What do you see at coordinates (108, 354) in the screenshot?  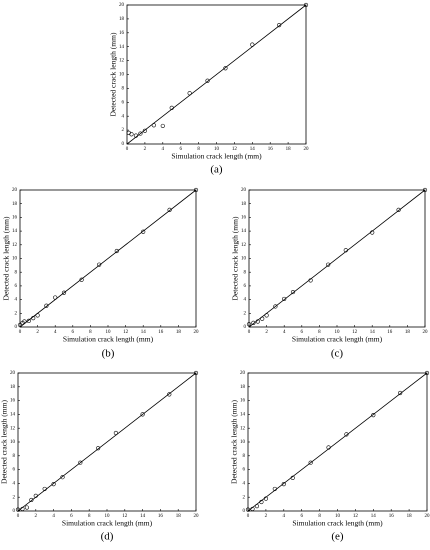 I see `panel-caption: (b)` at bounding box center [108, 354].